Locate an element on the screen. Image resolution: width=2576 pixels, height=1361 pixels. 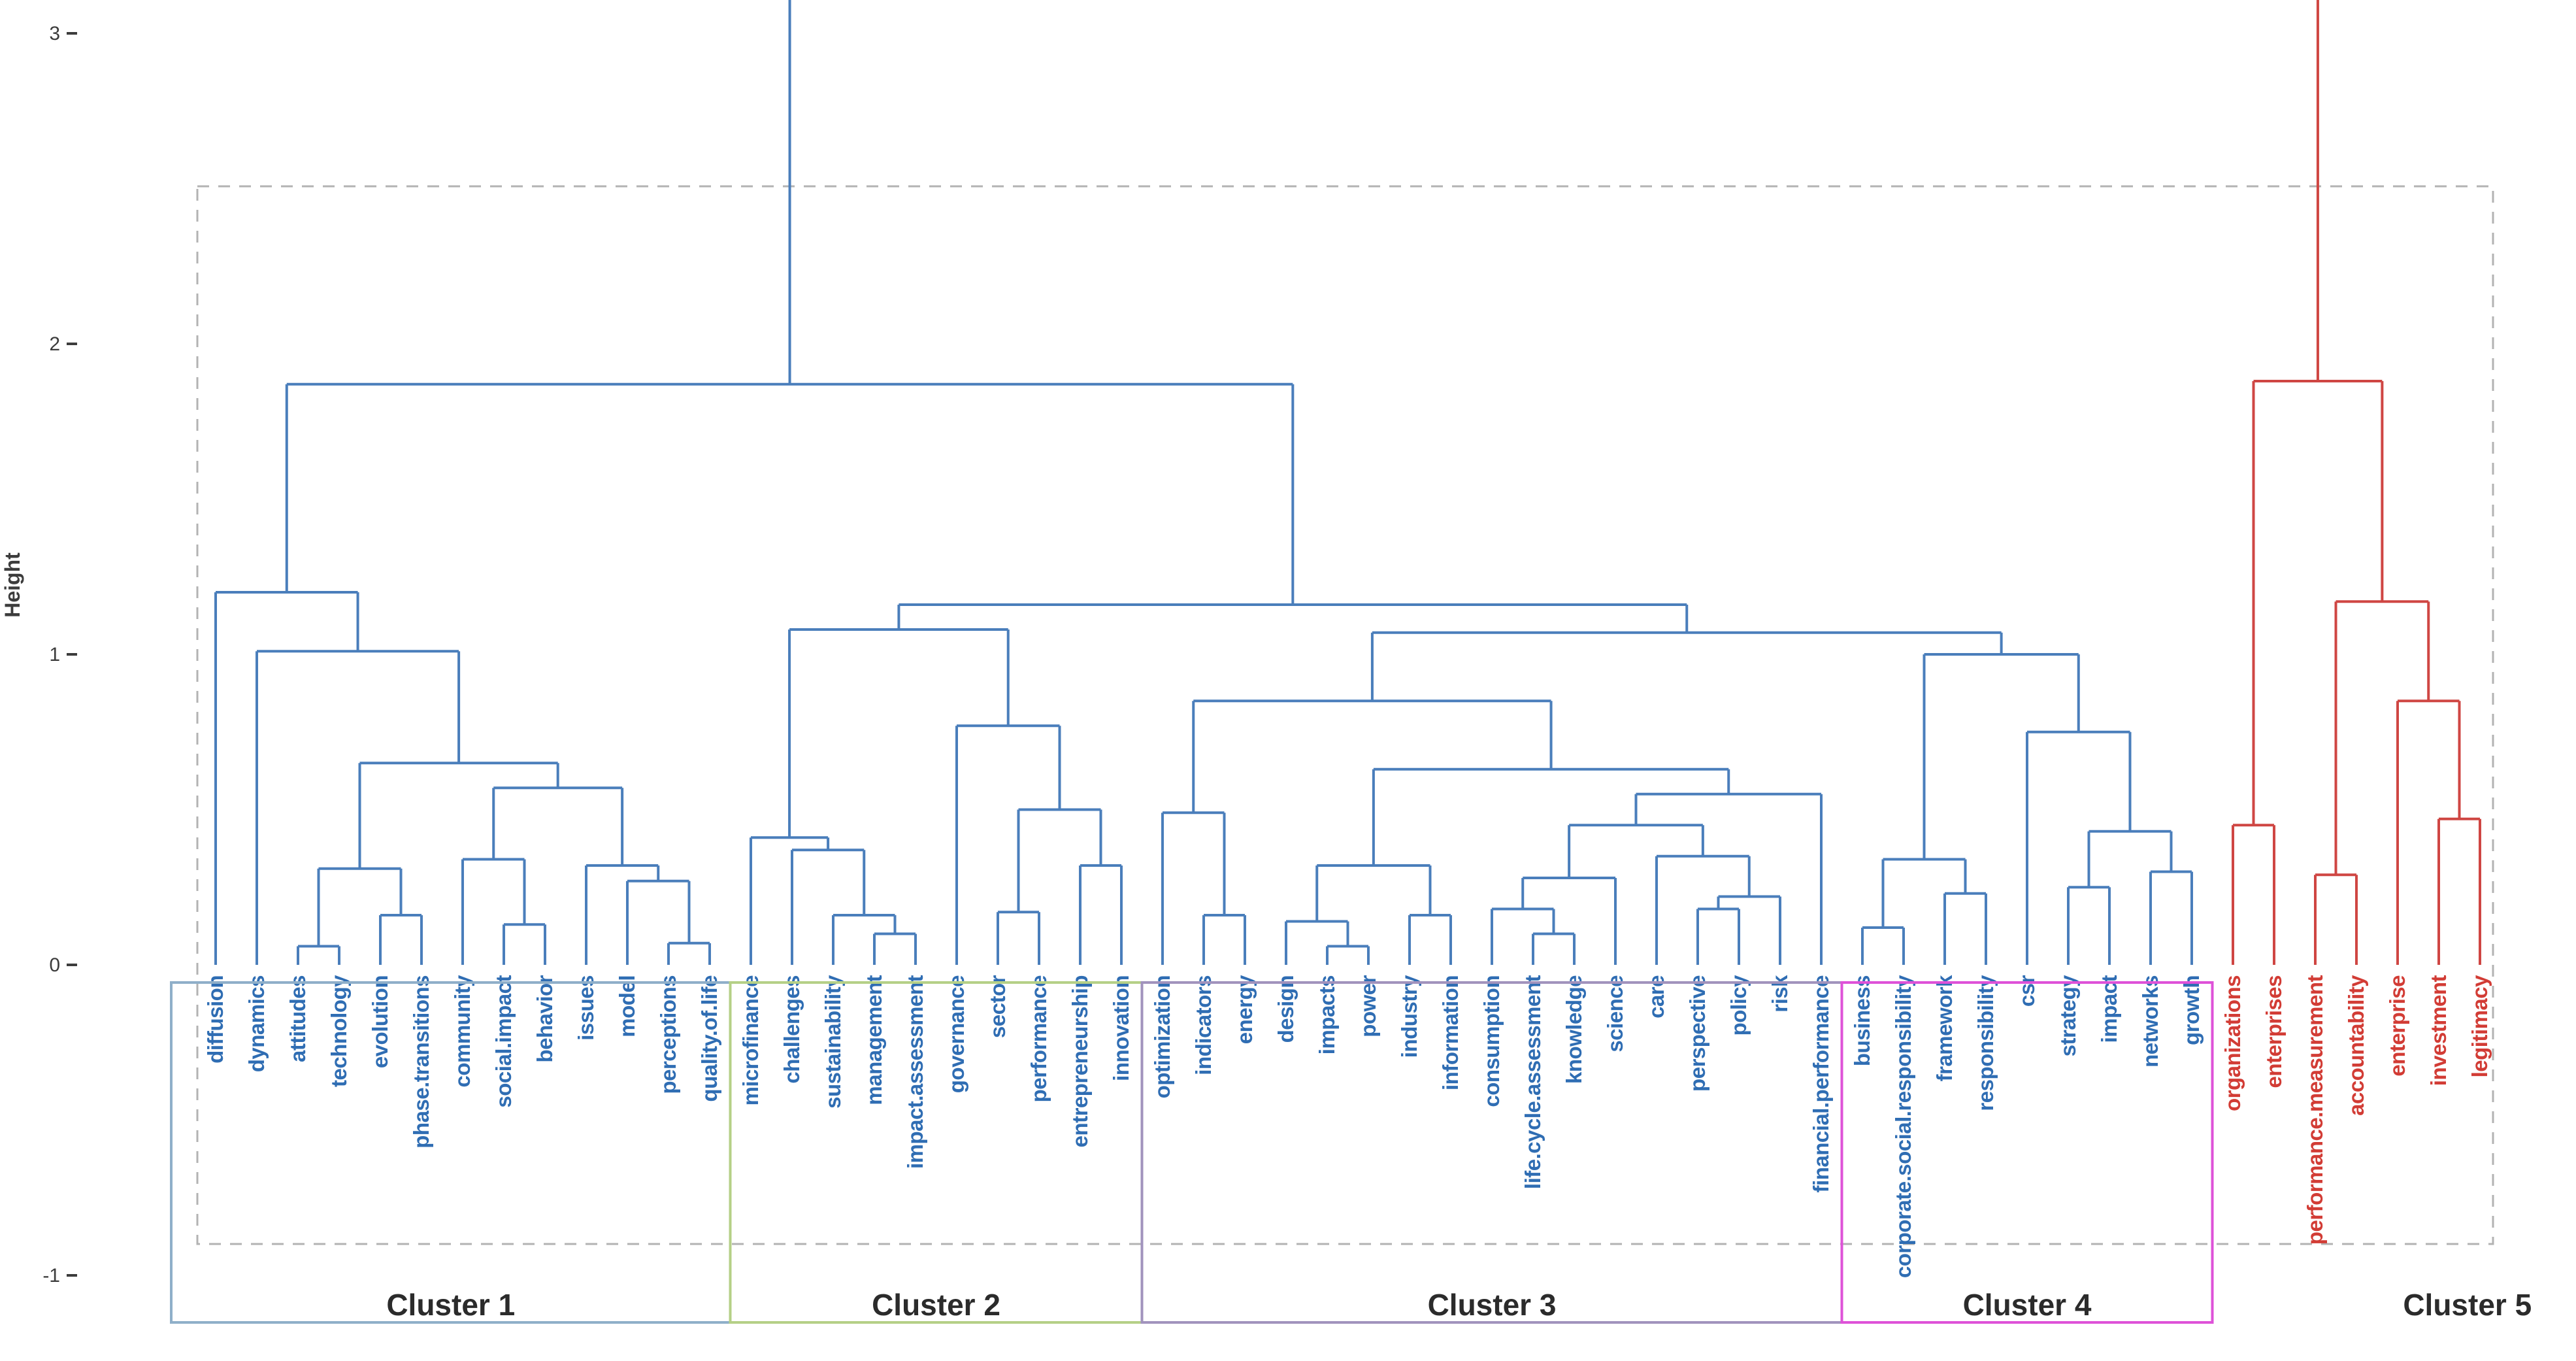
leaf-label: industry is located at coordinates (1409, 1016).